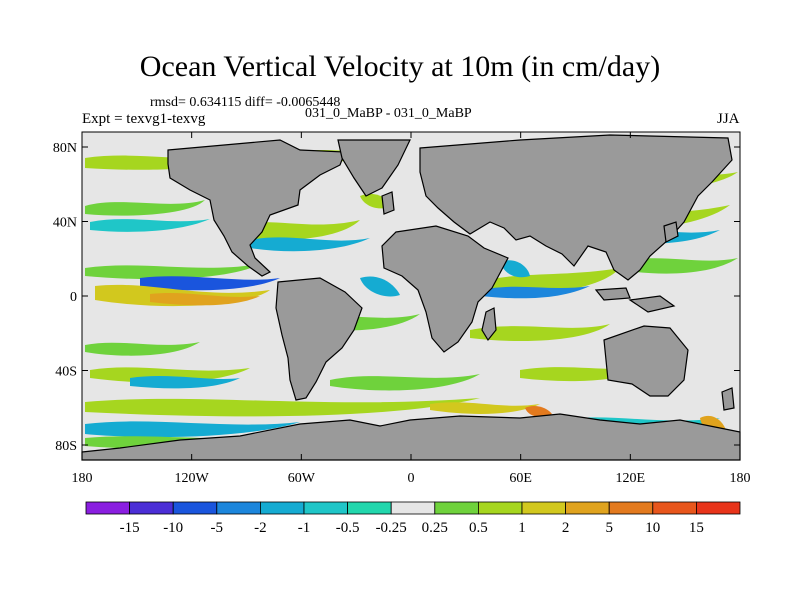 The image size is (800, 600). Describe the element at coordinates (520, 478) in the screenshot. I see `lon-tick-label: 60E` at that location.